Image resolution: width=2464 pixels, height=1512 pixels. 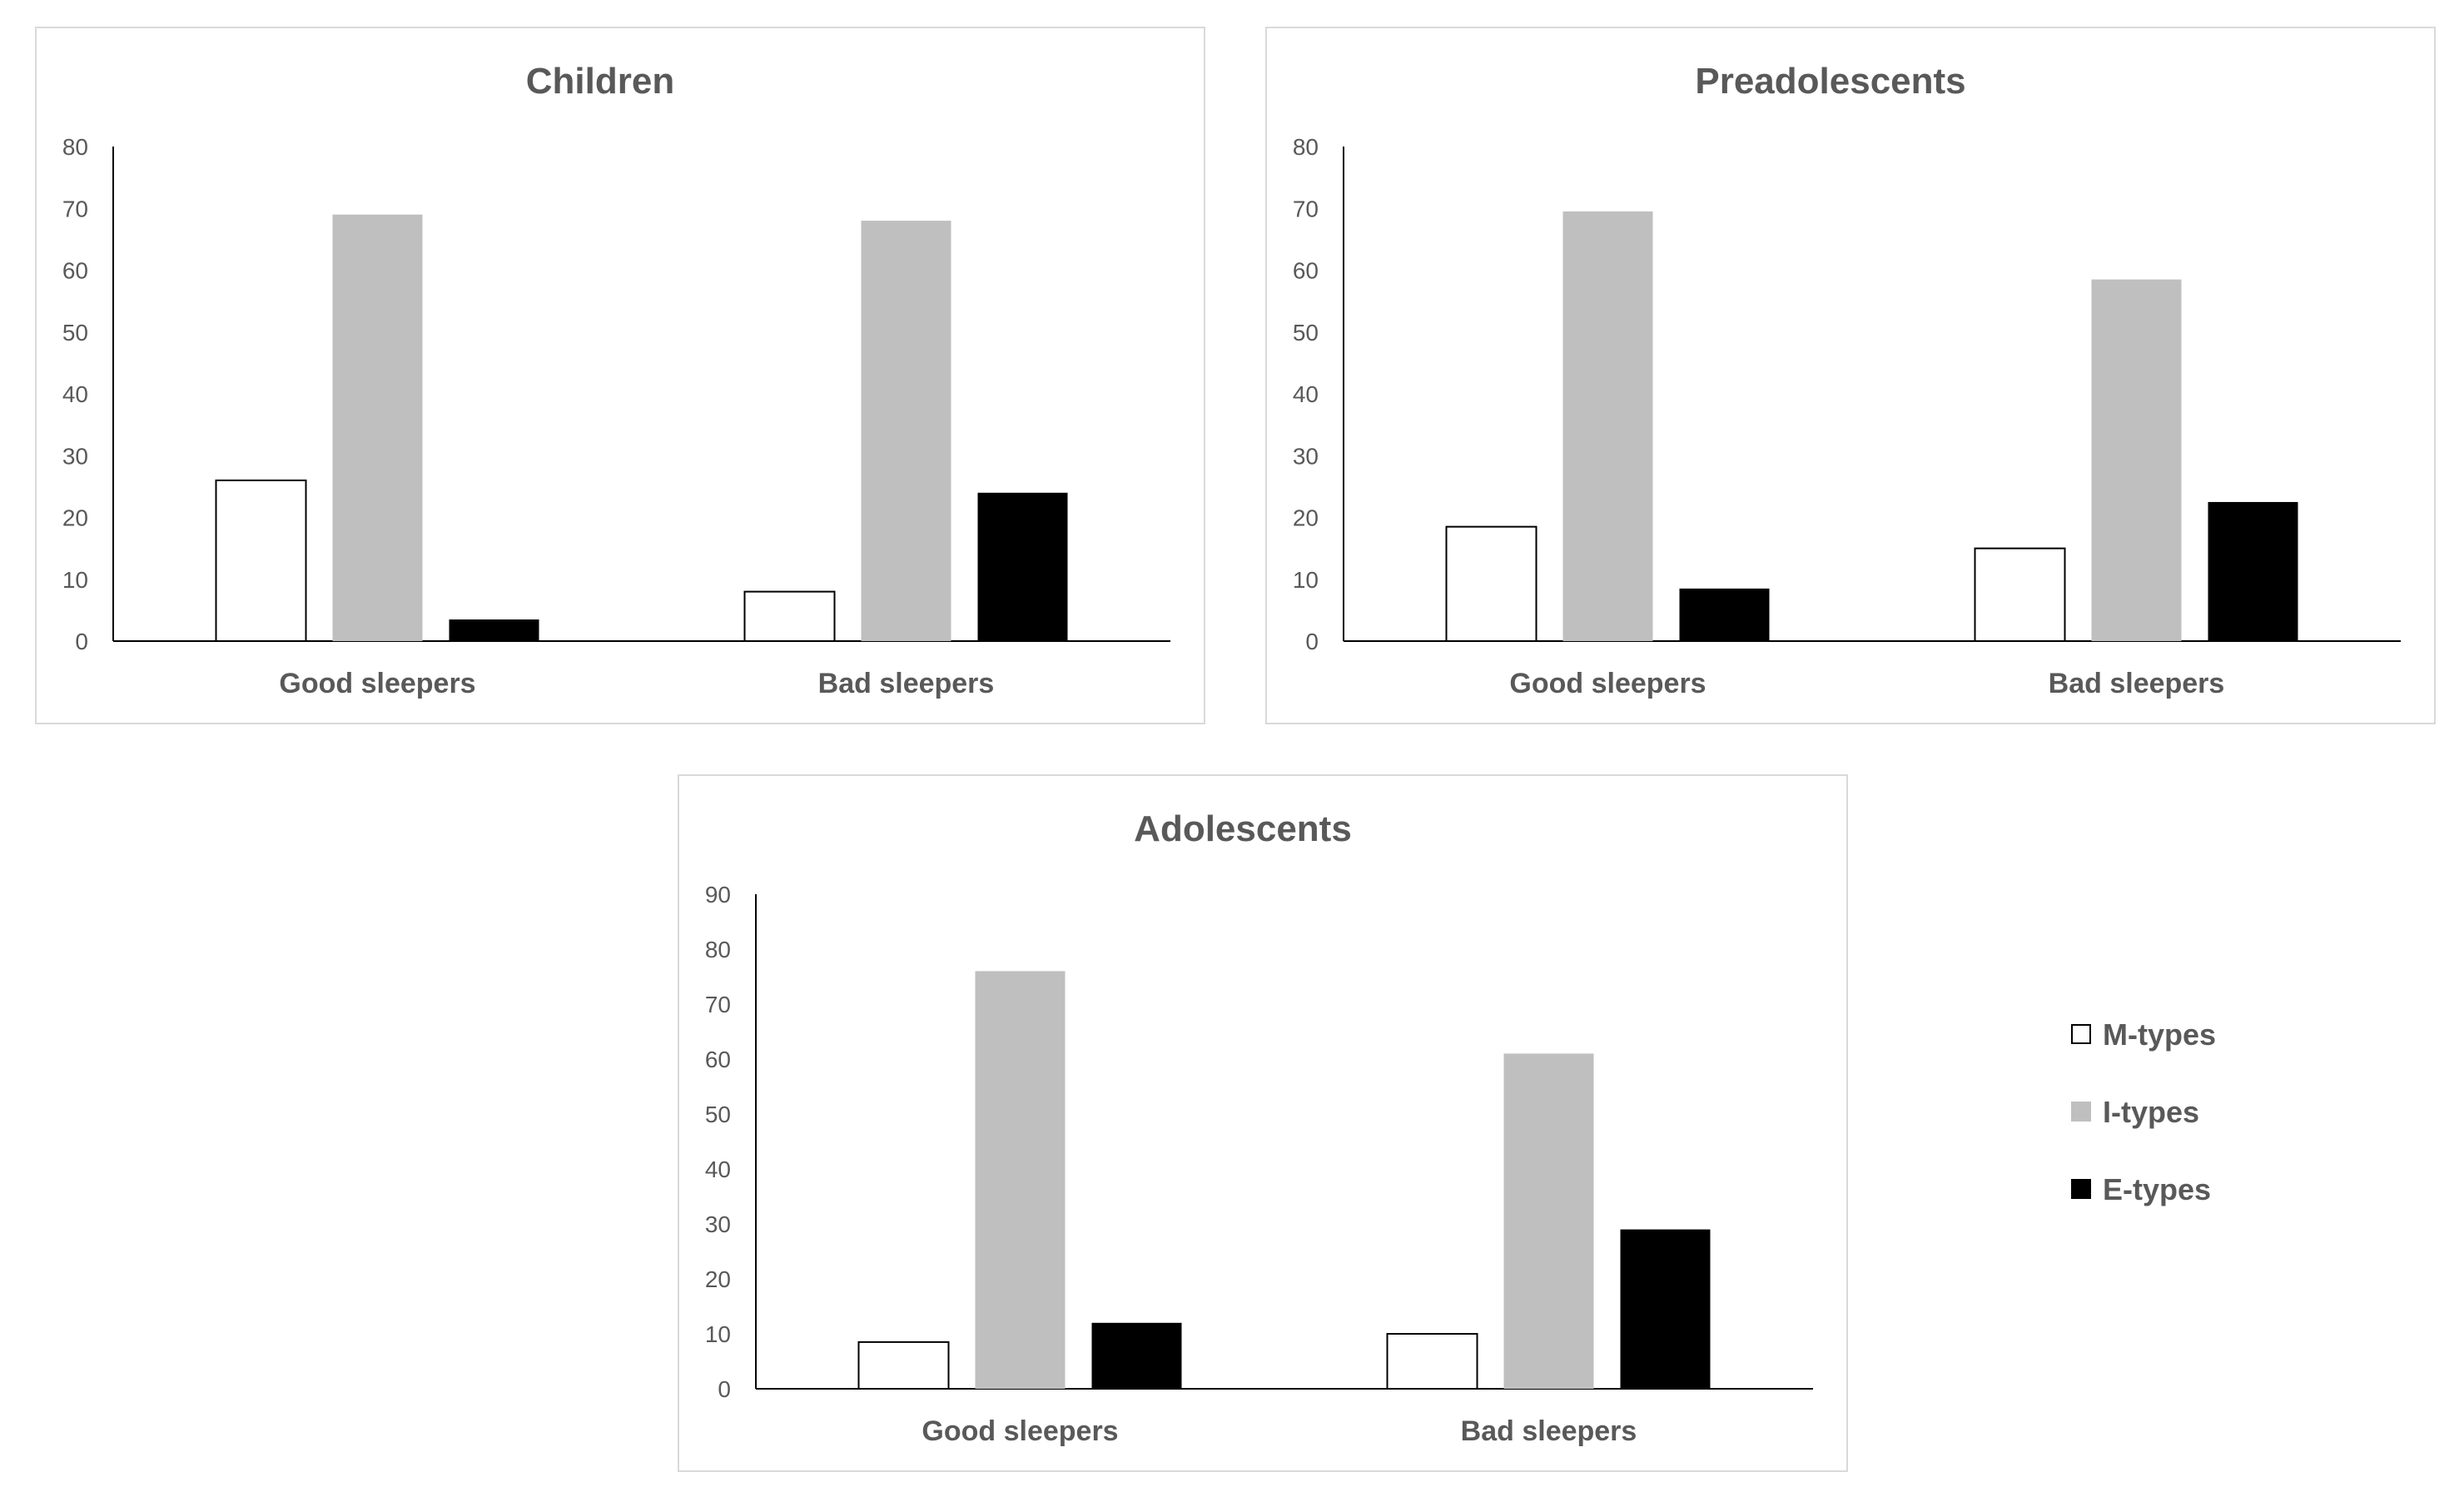 What do you see at coordinates (1243, 829) in the screenshot?
I see `chart-title: Adolescents` at bounding box center [1243, 829].